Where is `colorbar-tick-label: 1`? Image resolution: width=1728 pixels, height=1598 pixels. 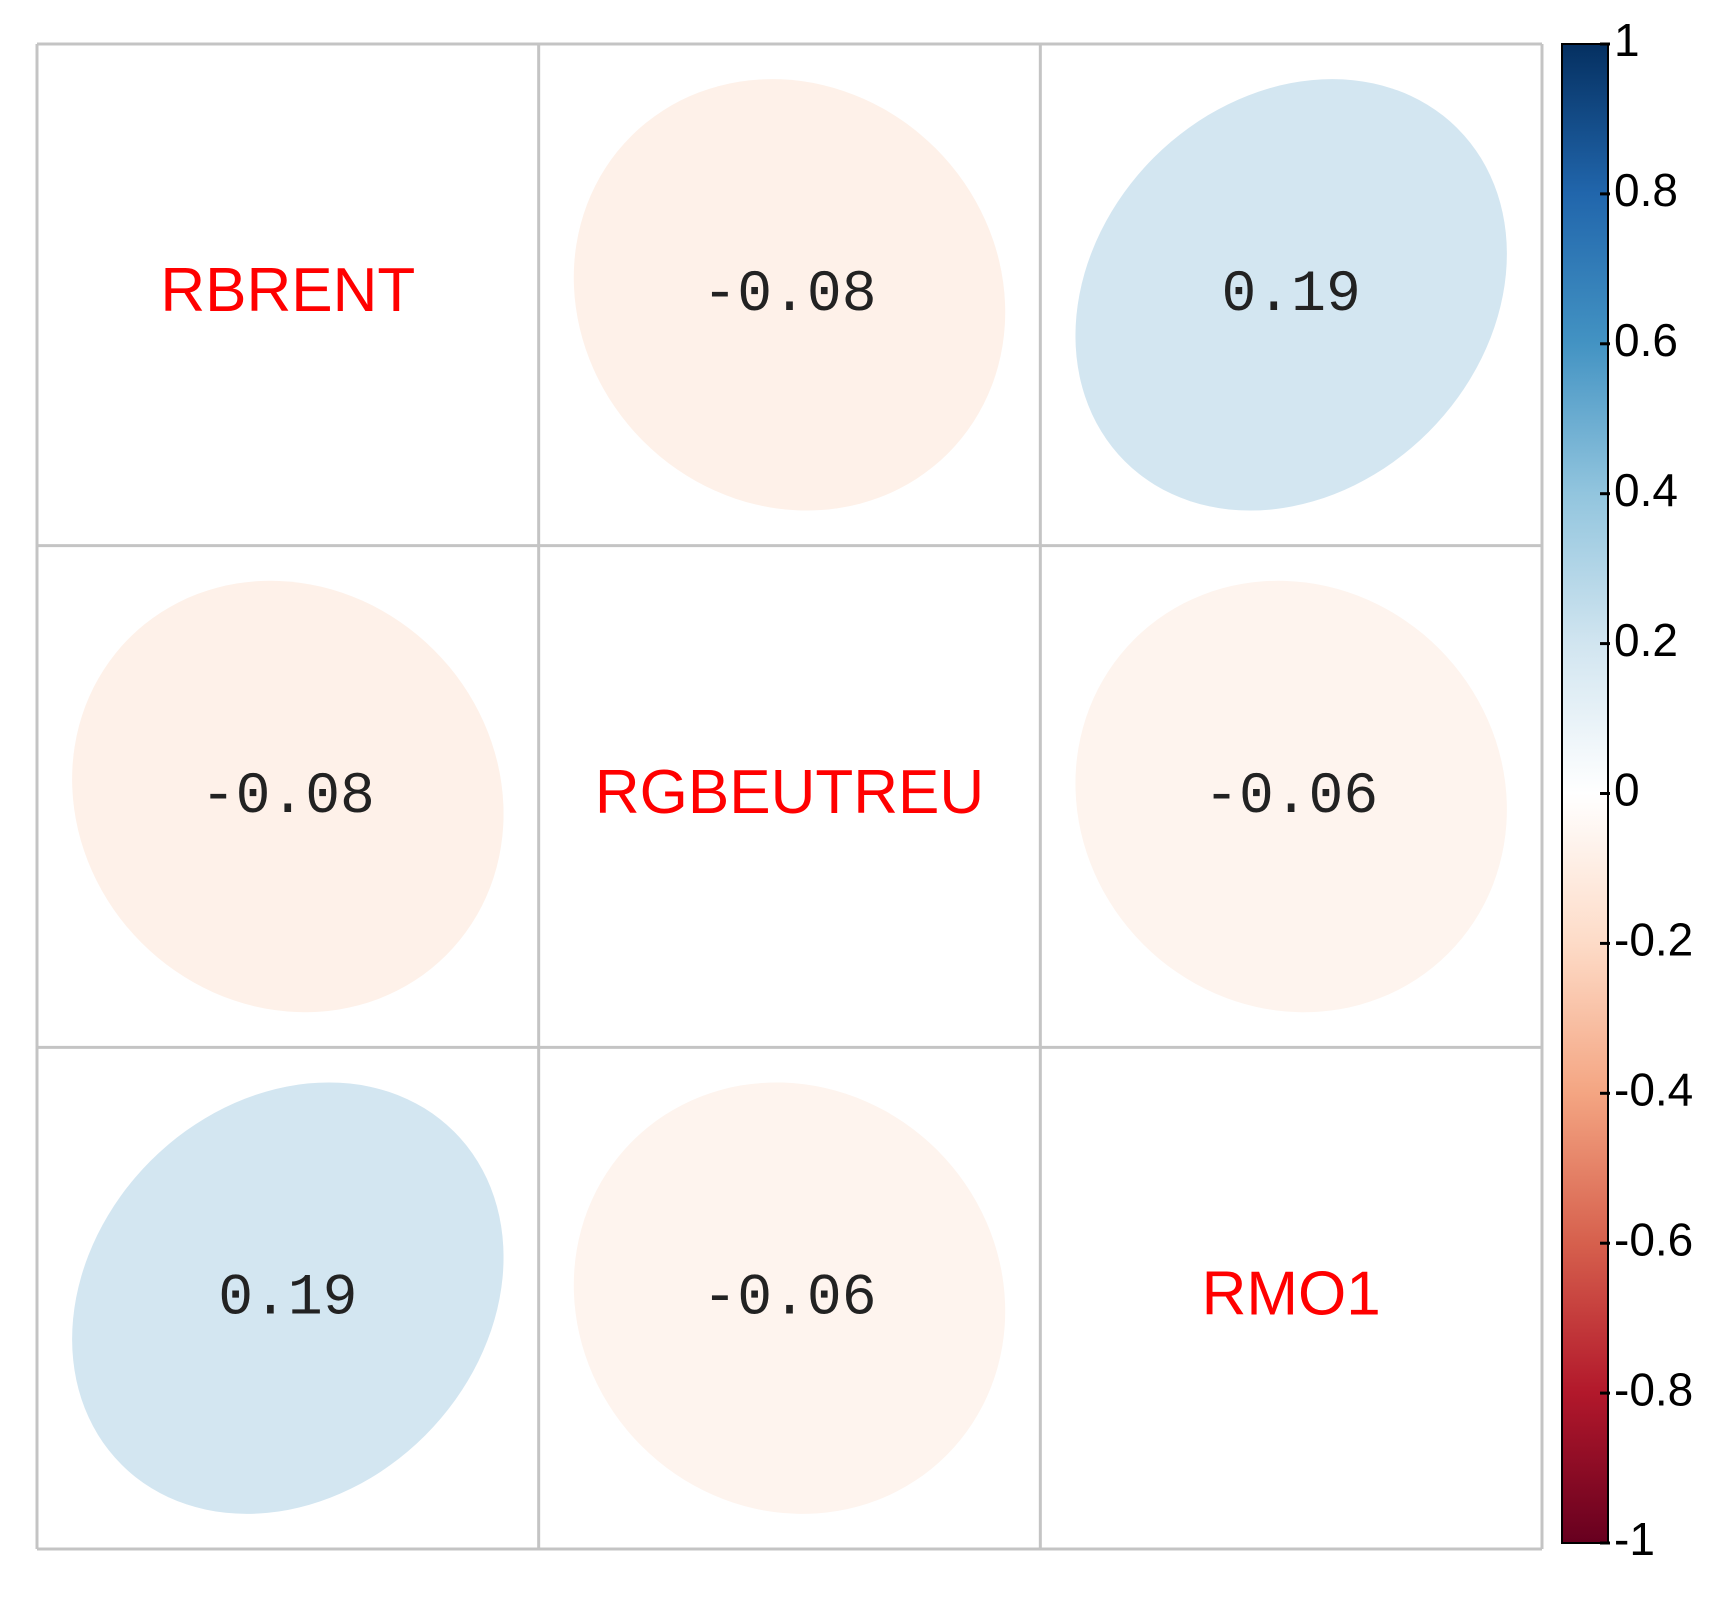 colorbar-tick-label: 1 is located at coordinates (1627, 40).